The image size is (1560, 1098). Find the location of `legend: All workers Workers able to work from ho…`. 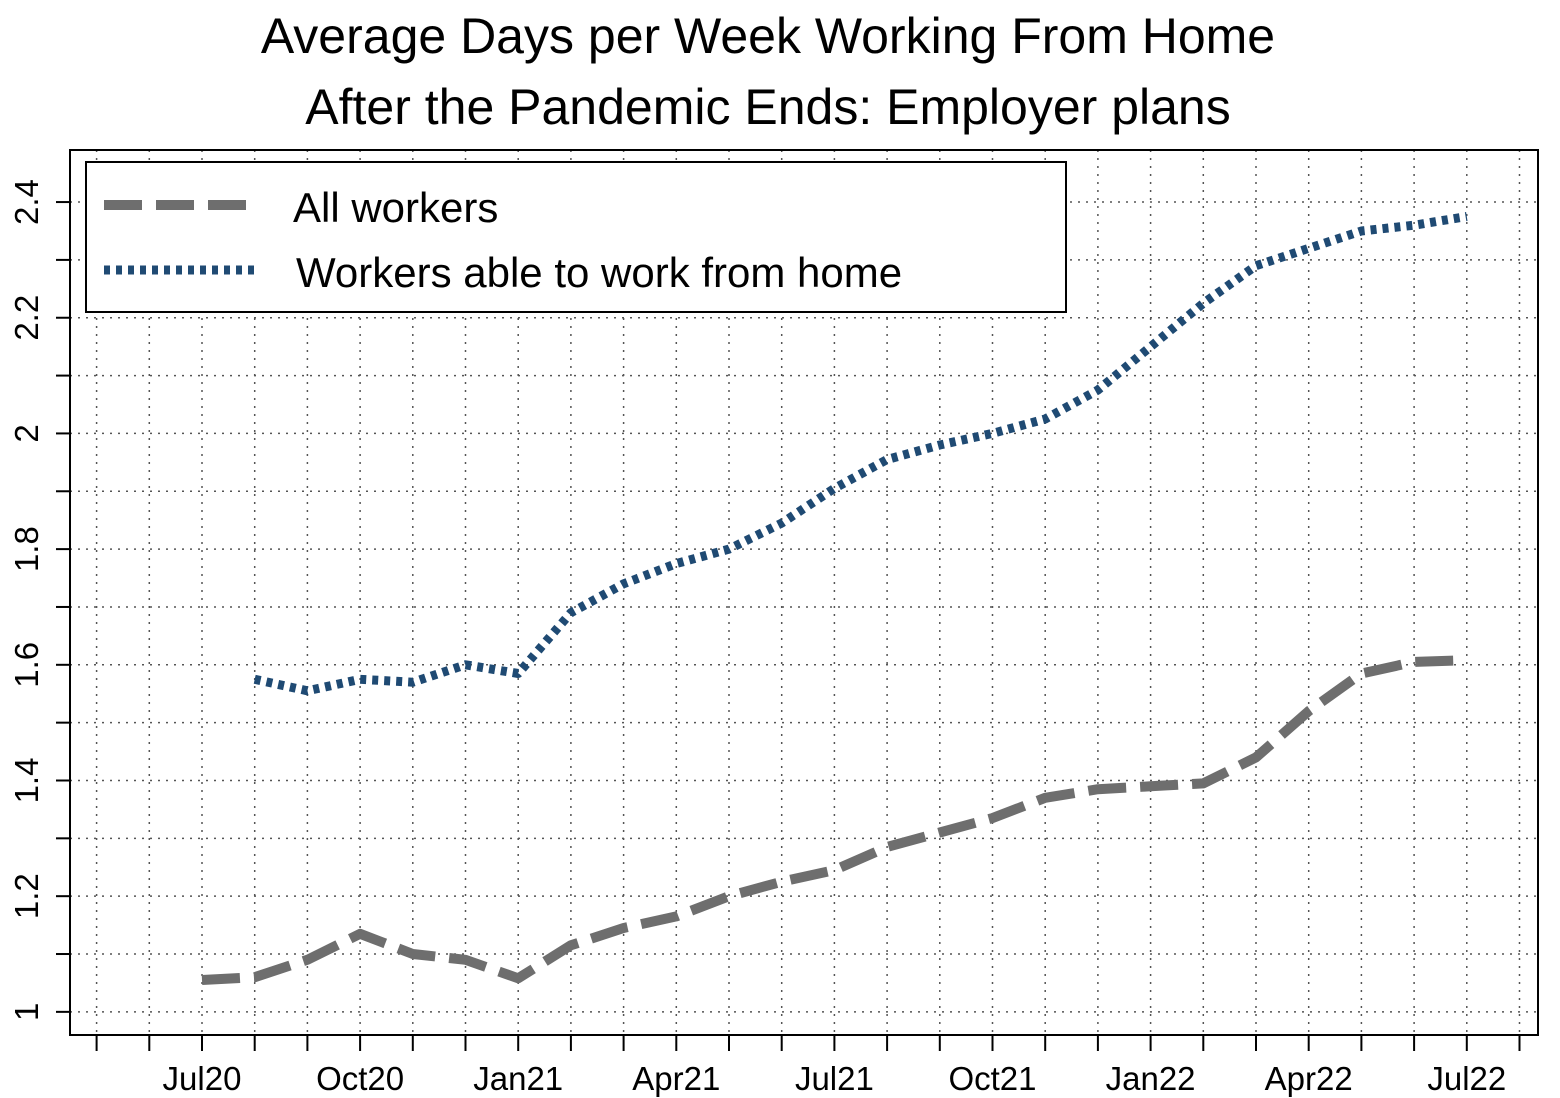

legend: All workers Workers able to work from ho… is located at coordinates (576, 237).